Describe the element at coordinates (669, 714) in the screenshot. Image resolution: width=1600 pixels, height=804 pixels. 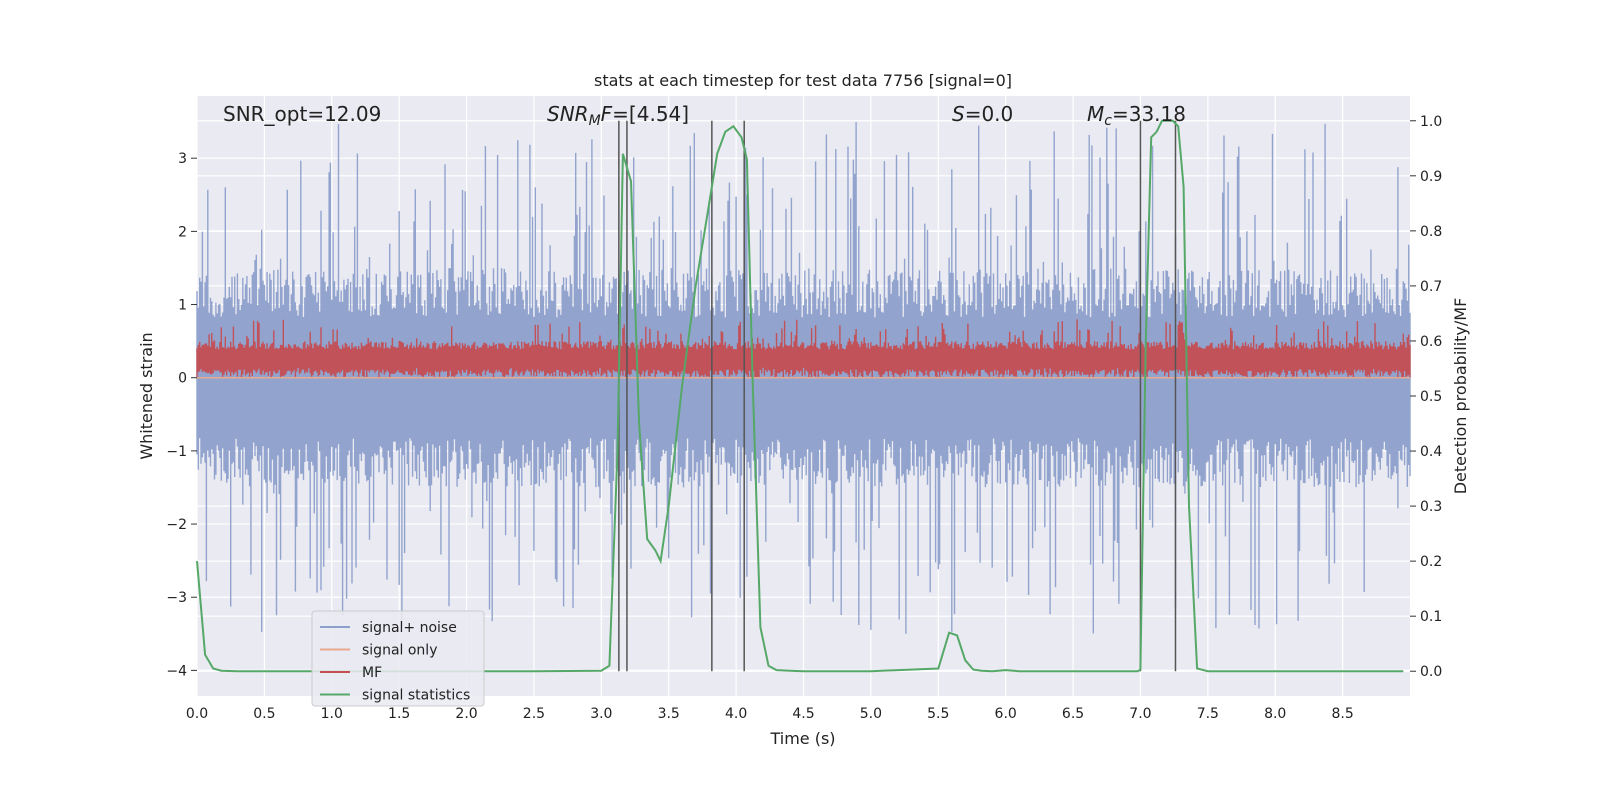
I see `x-tick-label: 3.5` at that location.